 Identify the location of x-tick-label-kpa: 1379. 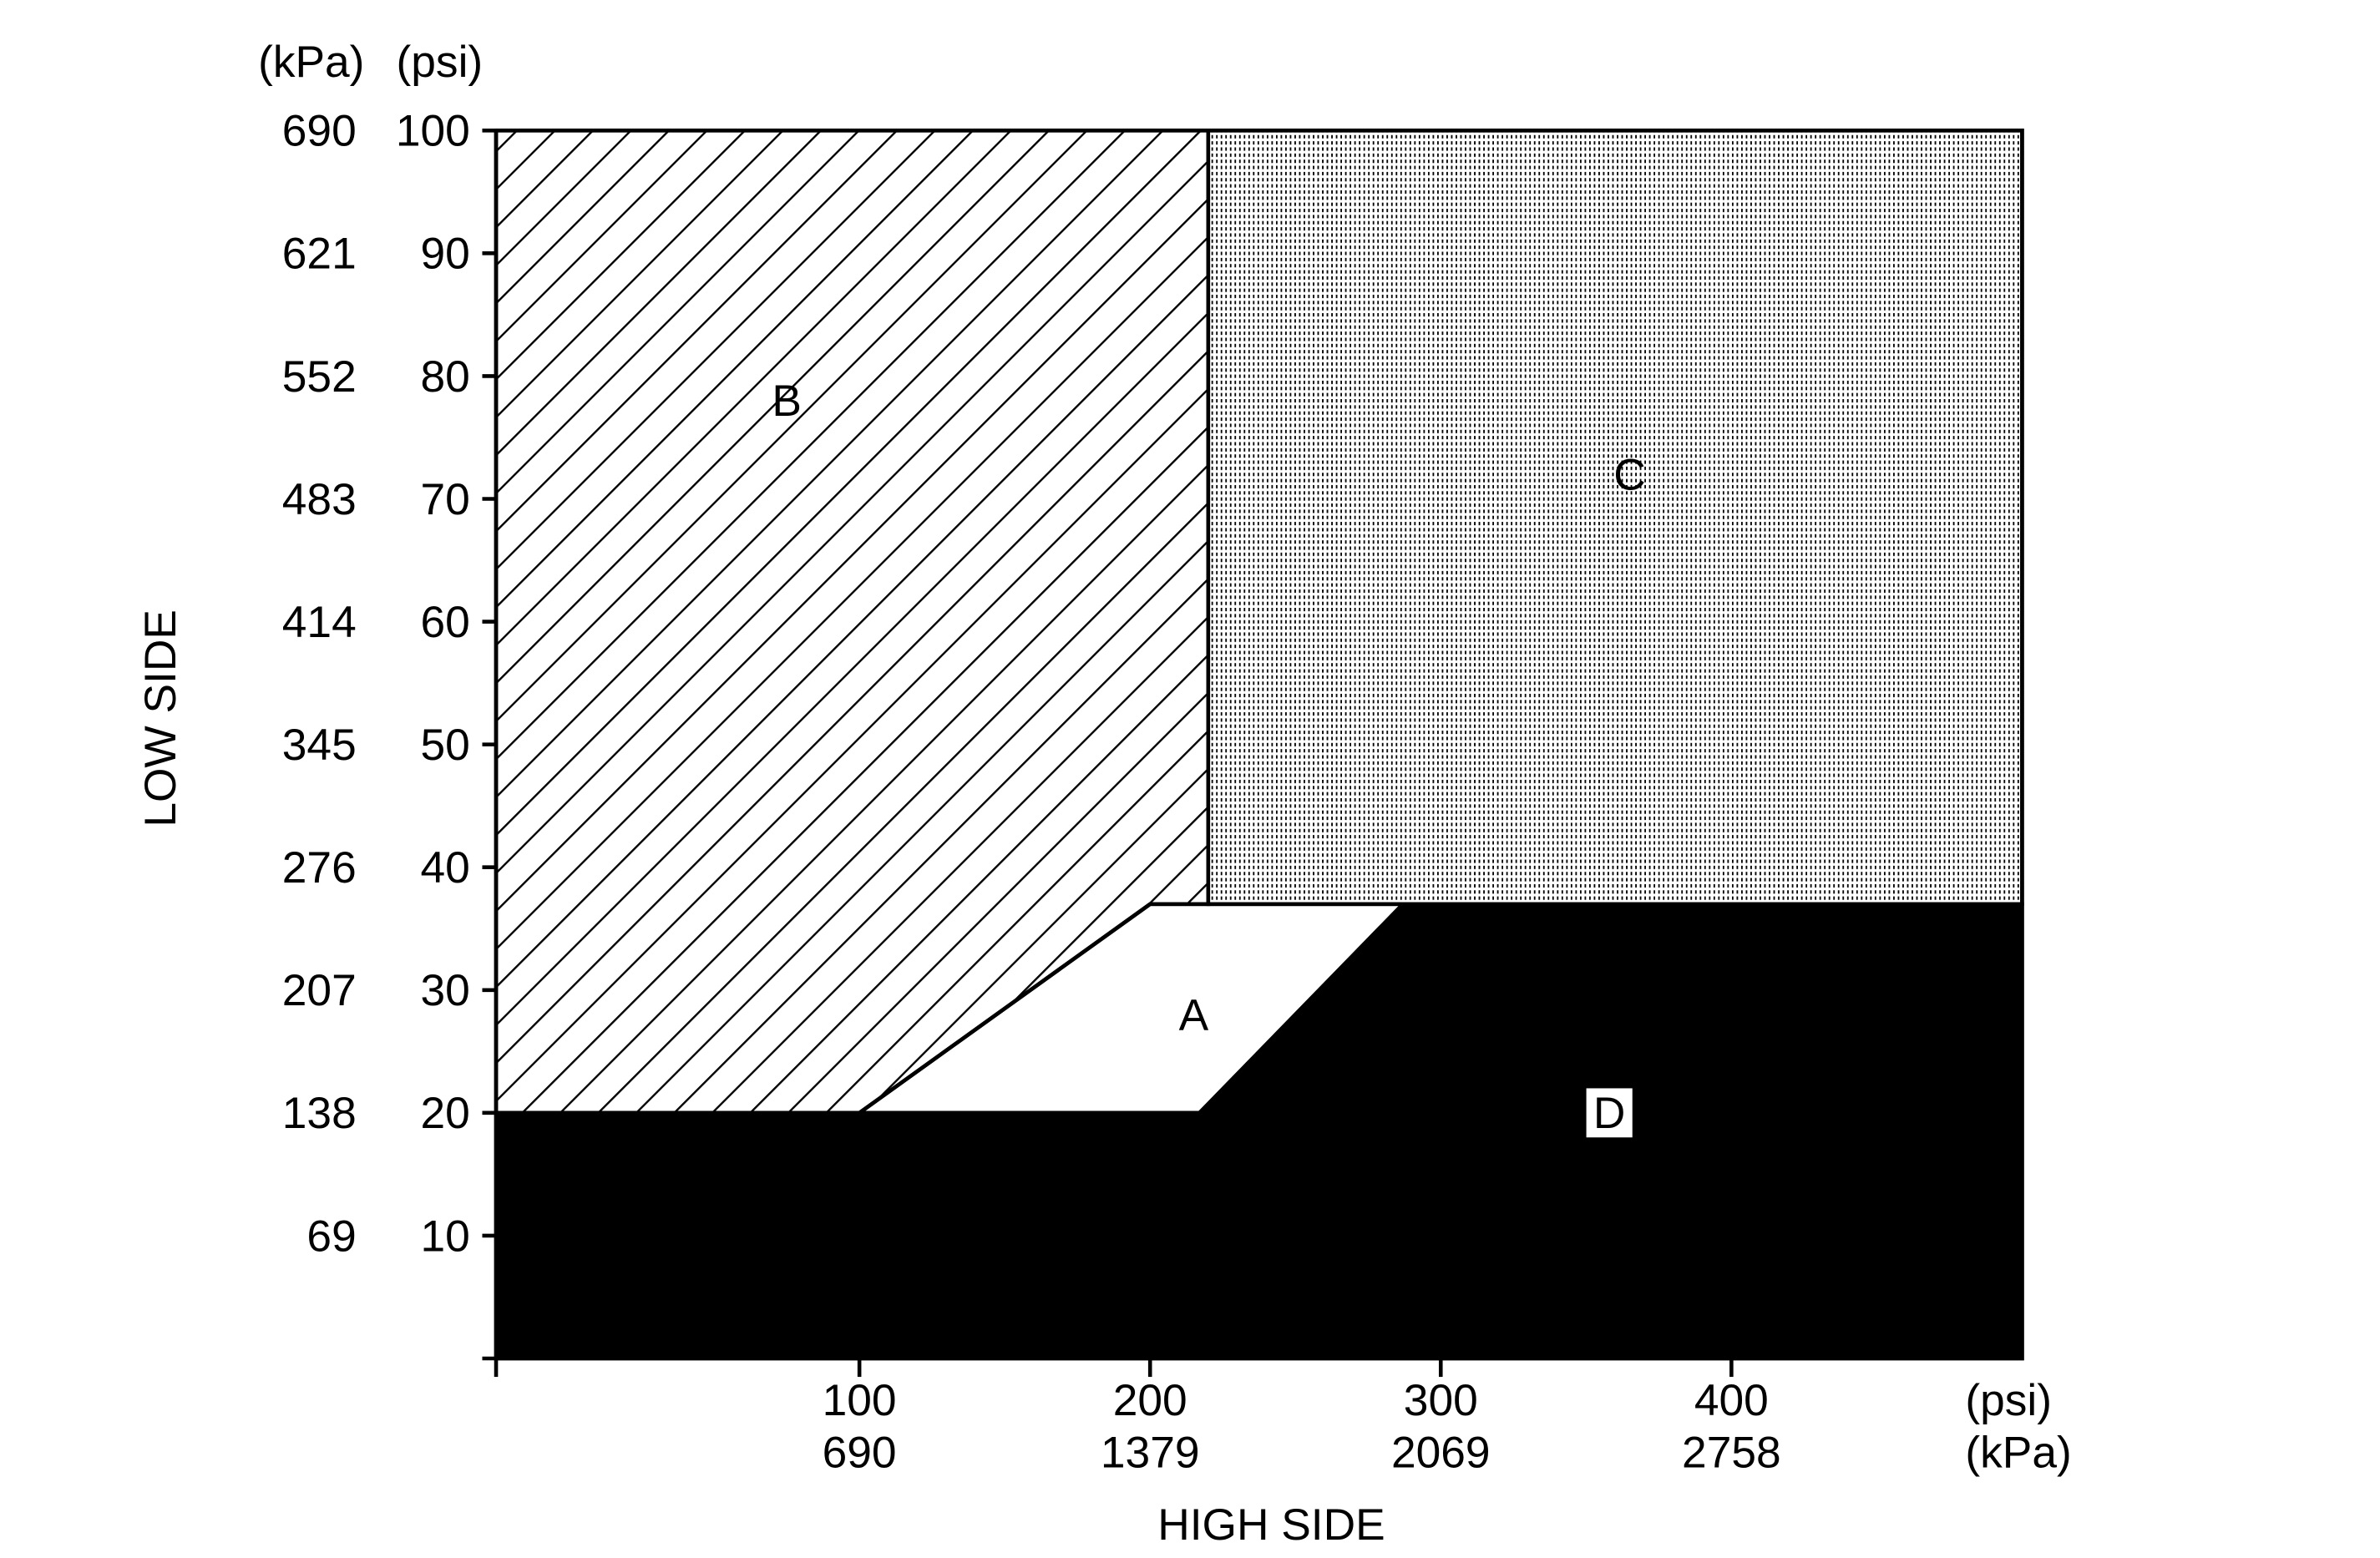
(1150, 1454).